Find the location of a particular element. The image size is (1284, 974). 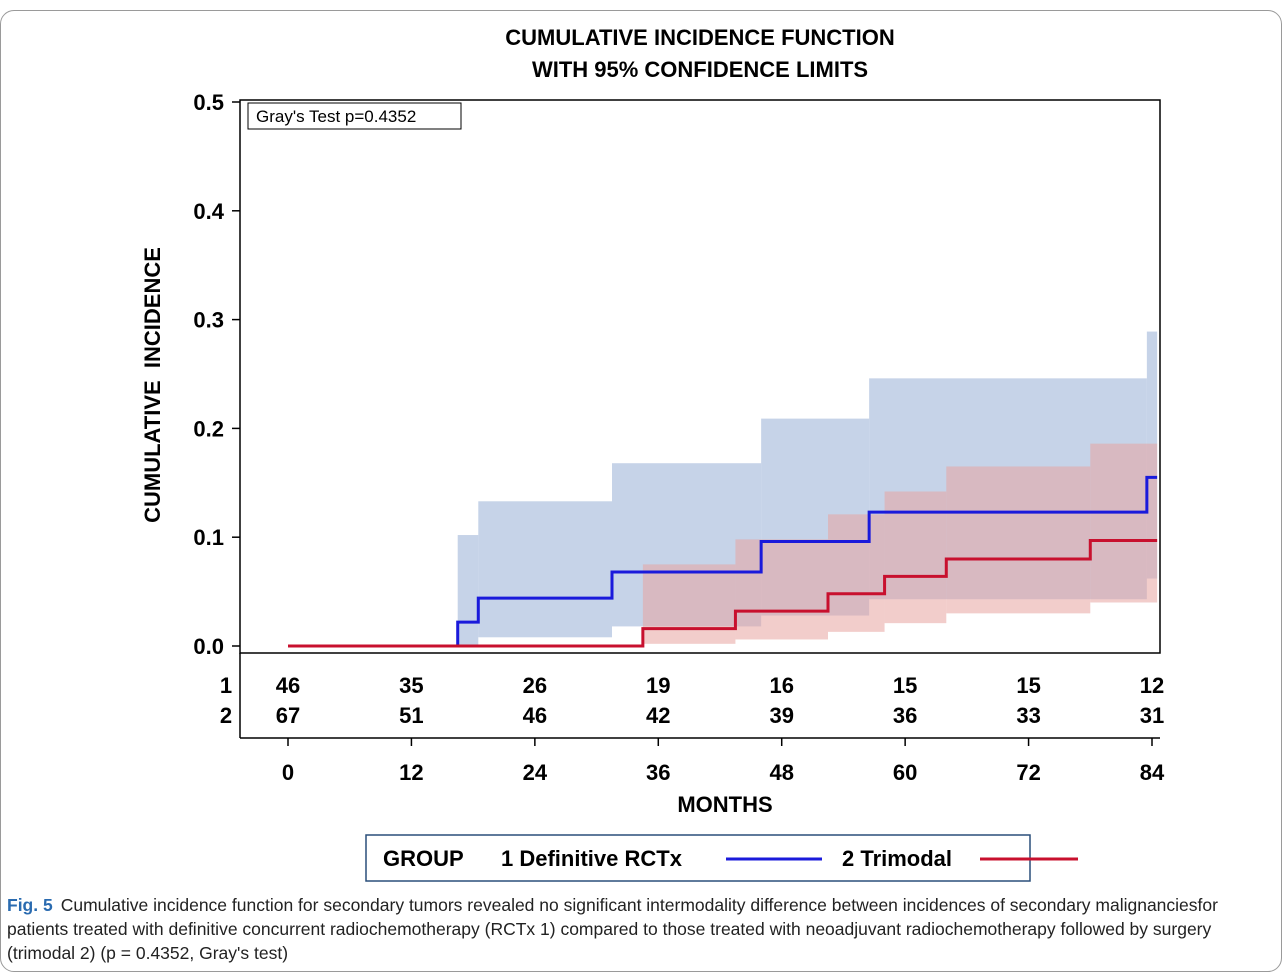

chart-title-line-2: WITH 95% CONFIDENCE LIMITS is located at coordinates (700, 69).